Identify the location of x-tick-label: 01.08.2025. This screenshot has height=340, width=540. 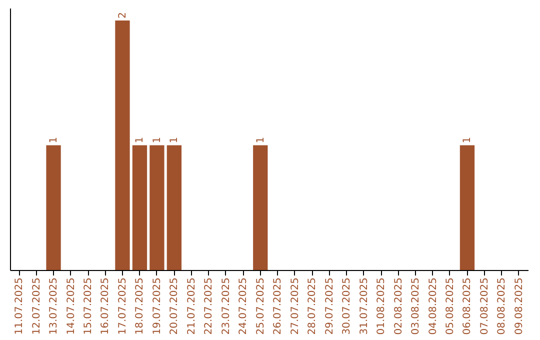
(382, 306).